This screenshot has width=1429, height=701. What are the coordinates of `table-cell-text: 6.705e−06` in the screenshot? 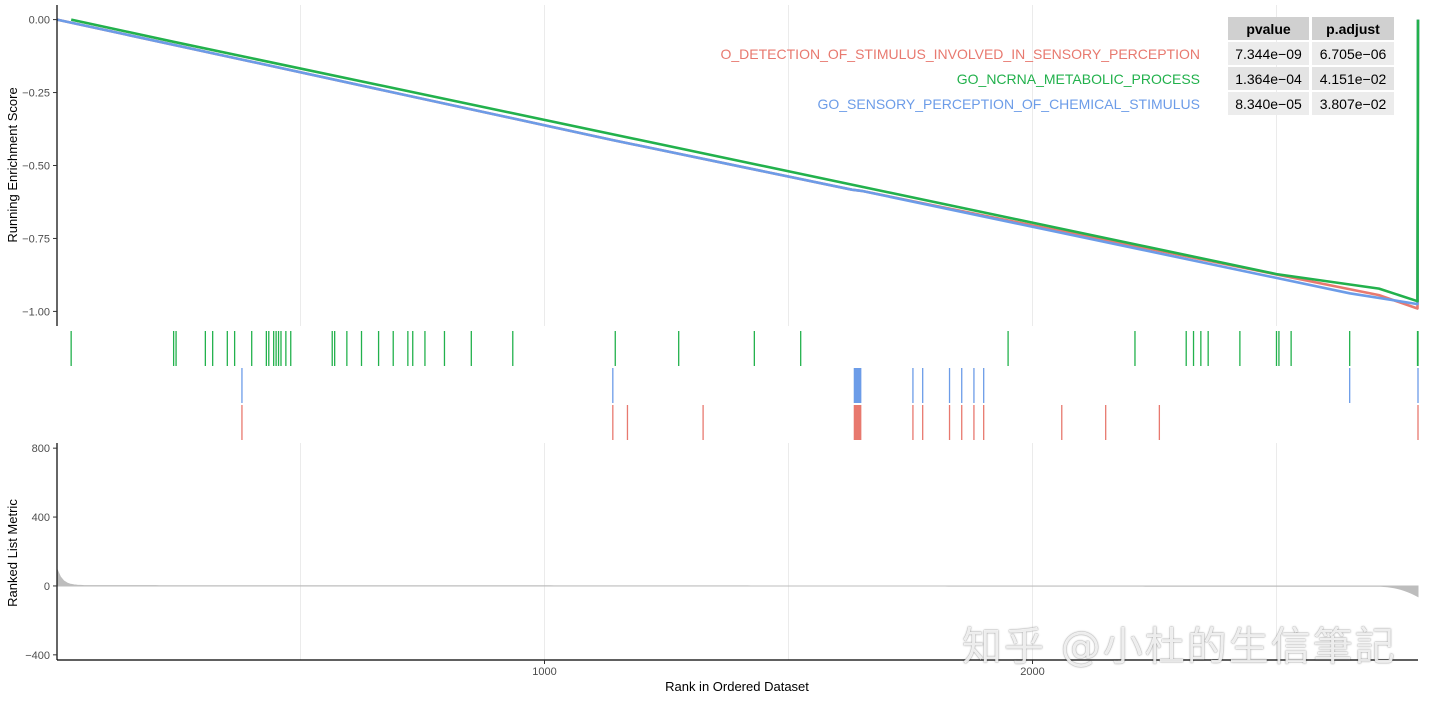 It's located at (1353, 54).